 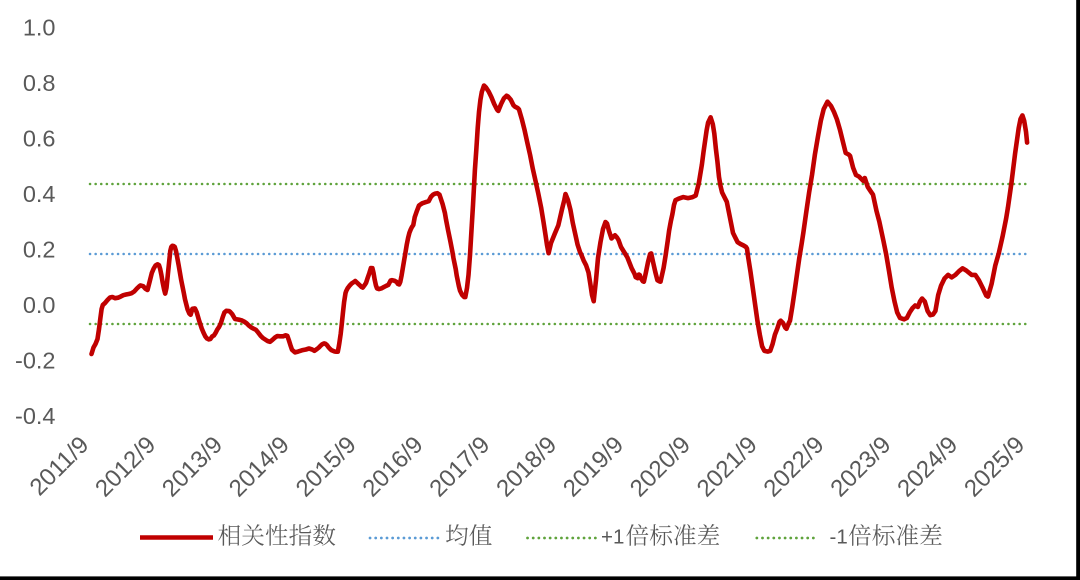 What do you see at coordinates (39, 28) in the screenshot?
I see `svg-text: 1.0` at bounding box center [39, 28].